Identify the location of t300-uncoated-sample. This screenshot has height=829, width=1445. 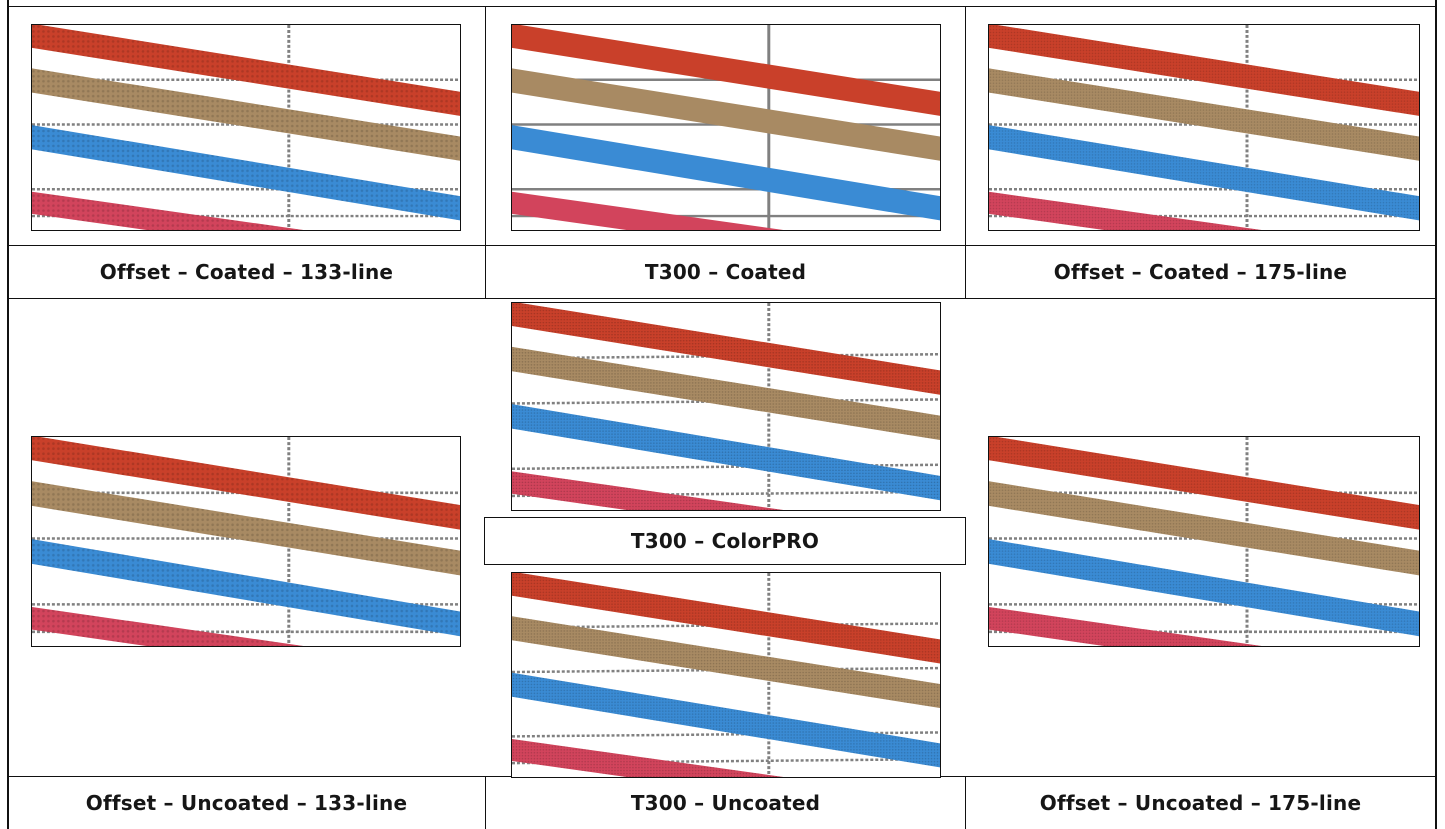
(726, 675).